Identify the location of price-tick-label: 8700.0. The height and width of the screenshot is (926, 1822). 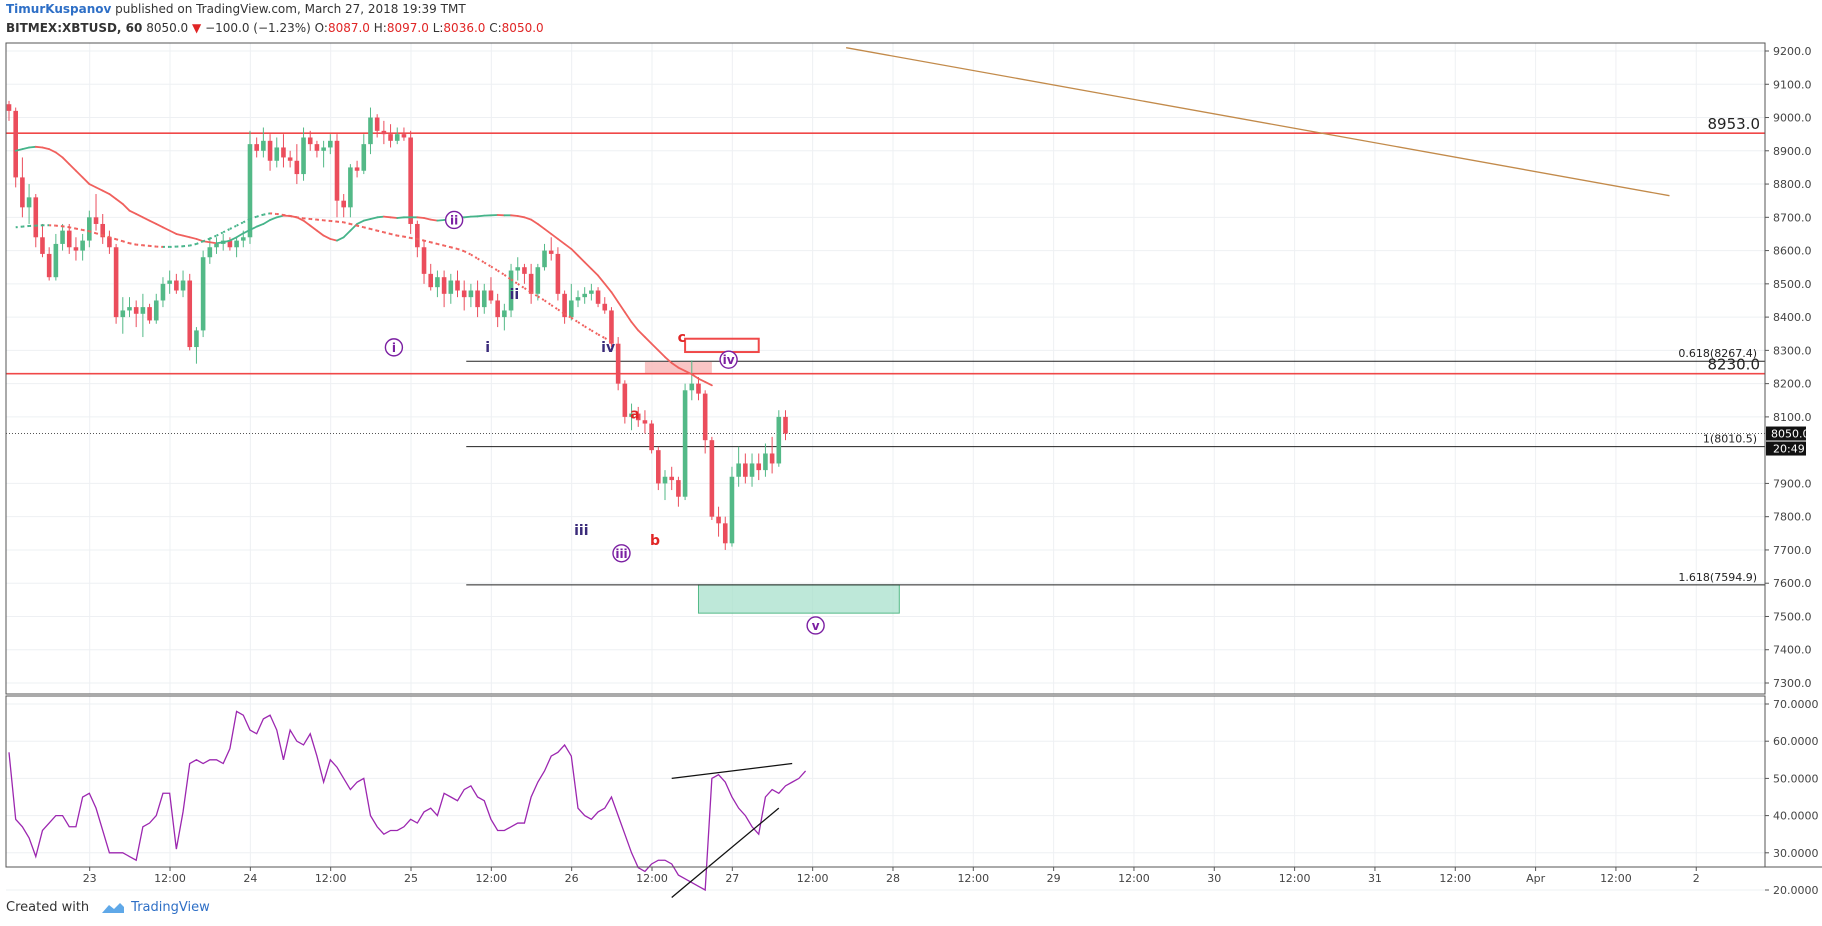
(1792, 217).